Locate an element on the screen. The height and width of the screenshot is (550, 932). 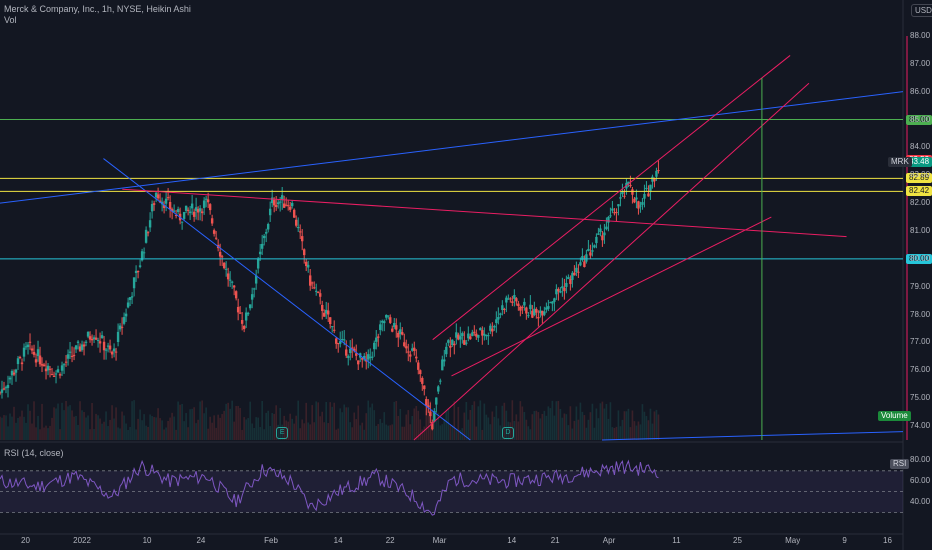
event-marker: D is located at coordinates (507, 433).